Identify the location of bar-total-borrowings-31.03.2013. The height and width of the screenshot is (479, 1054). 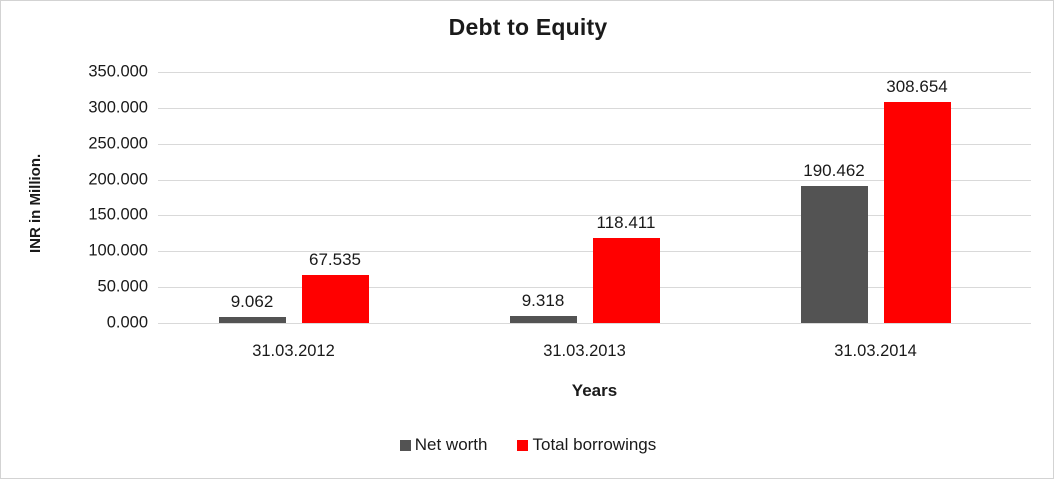
(626, 280).